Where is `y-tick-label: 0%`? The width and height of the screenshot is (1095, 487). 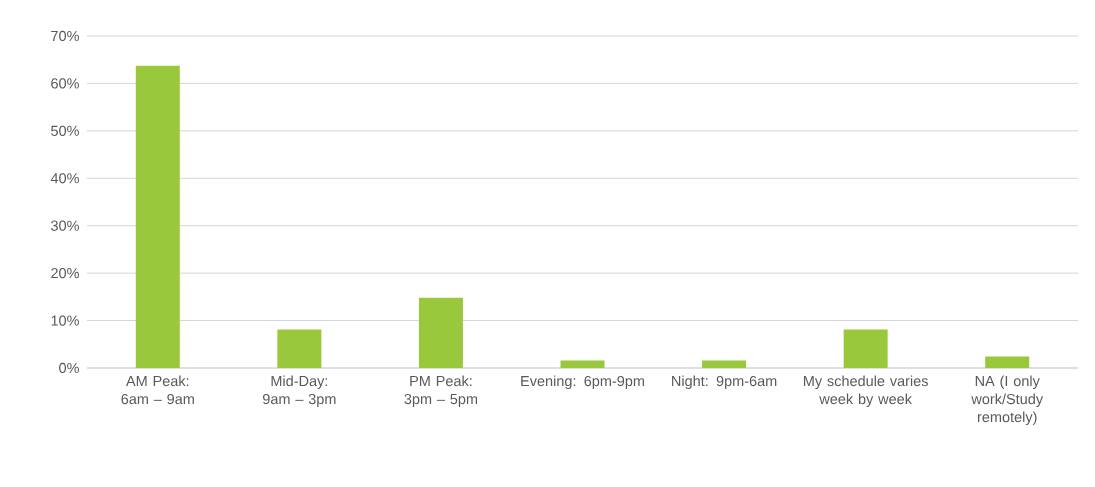 y-tick-label: 0% is located at coordinates (69, 368).